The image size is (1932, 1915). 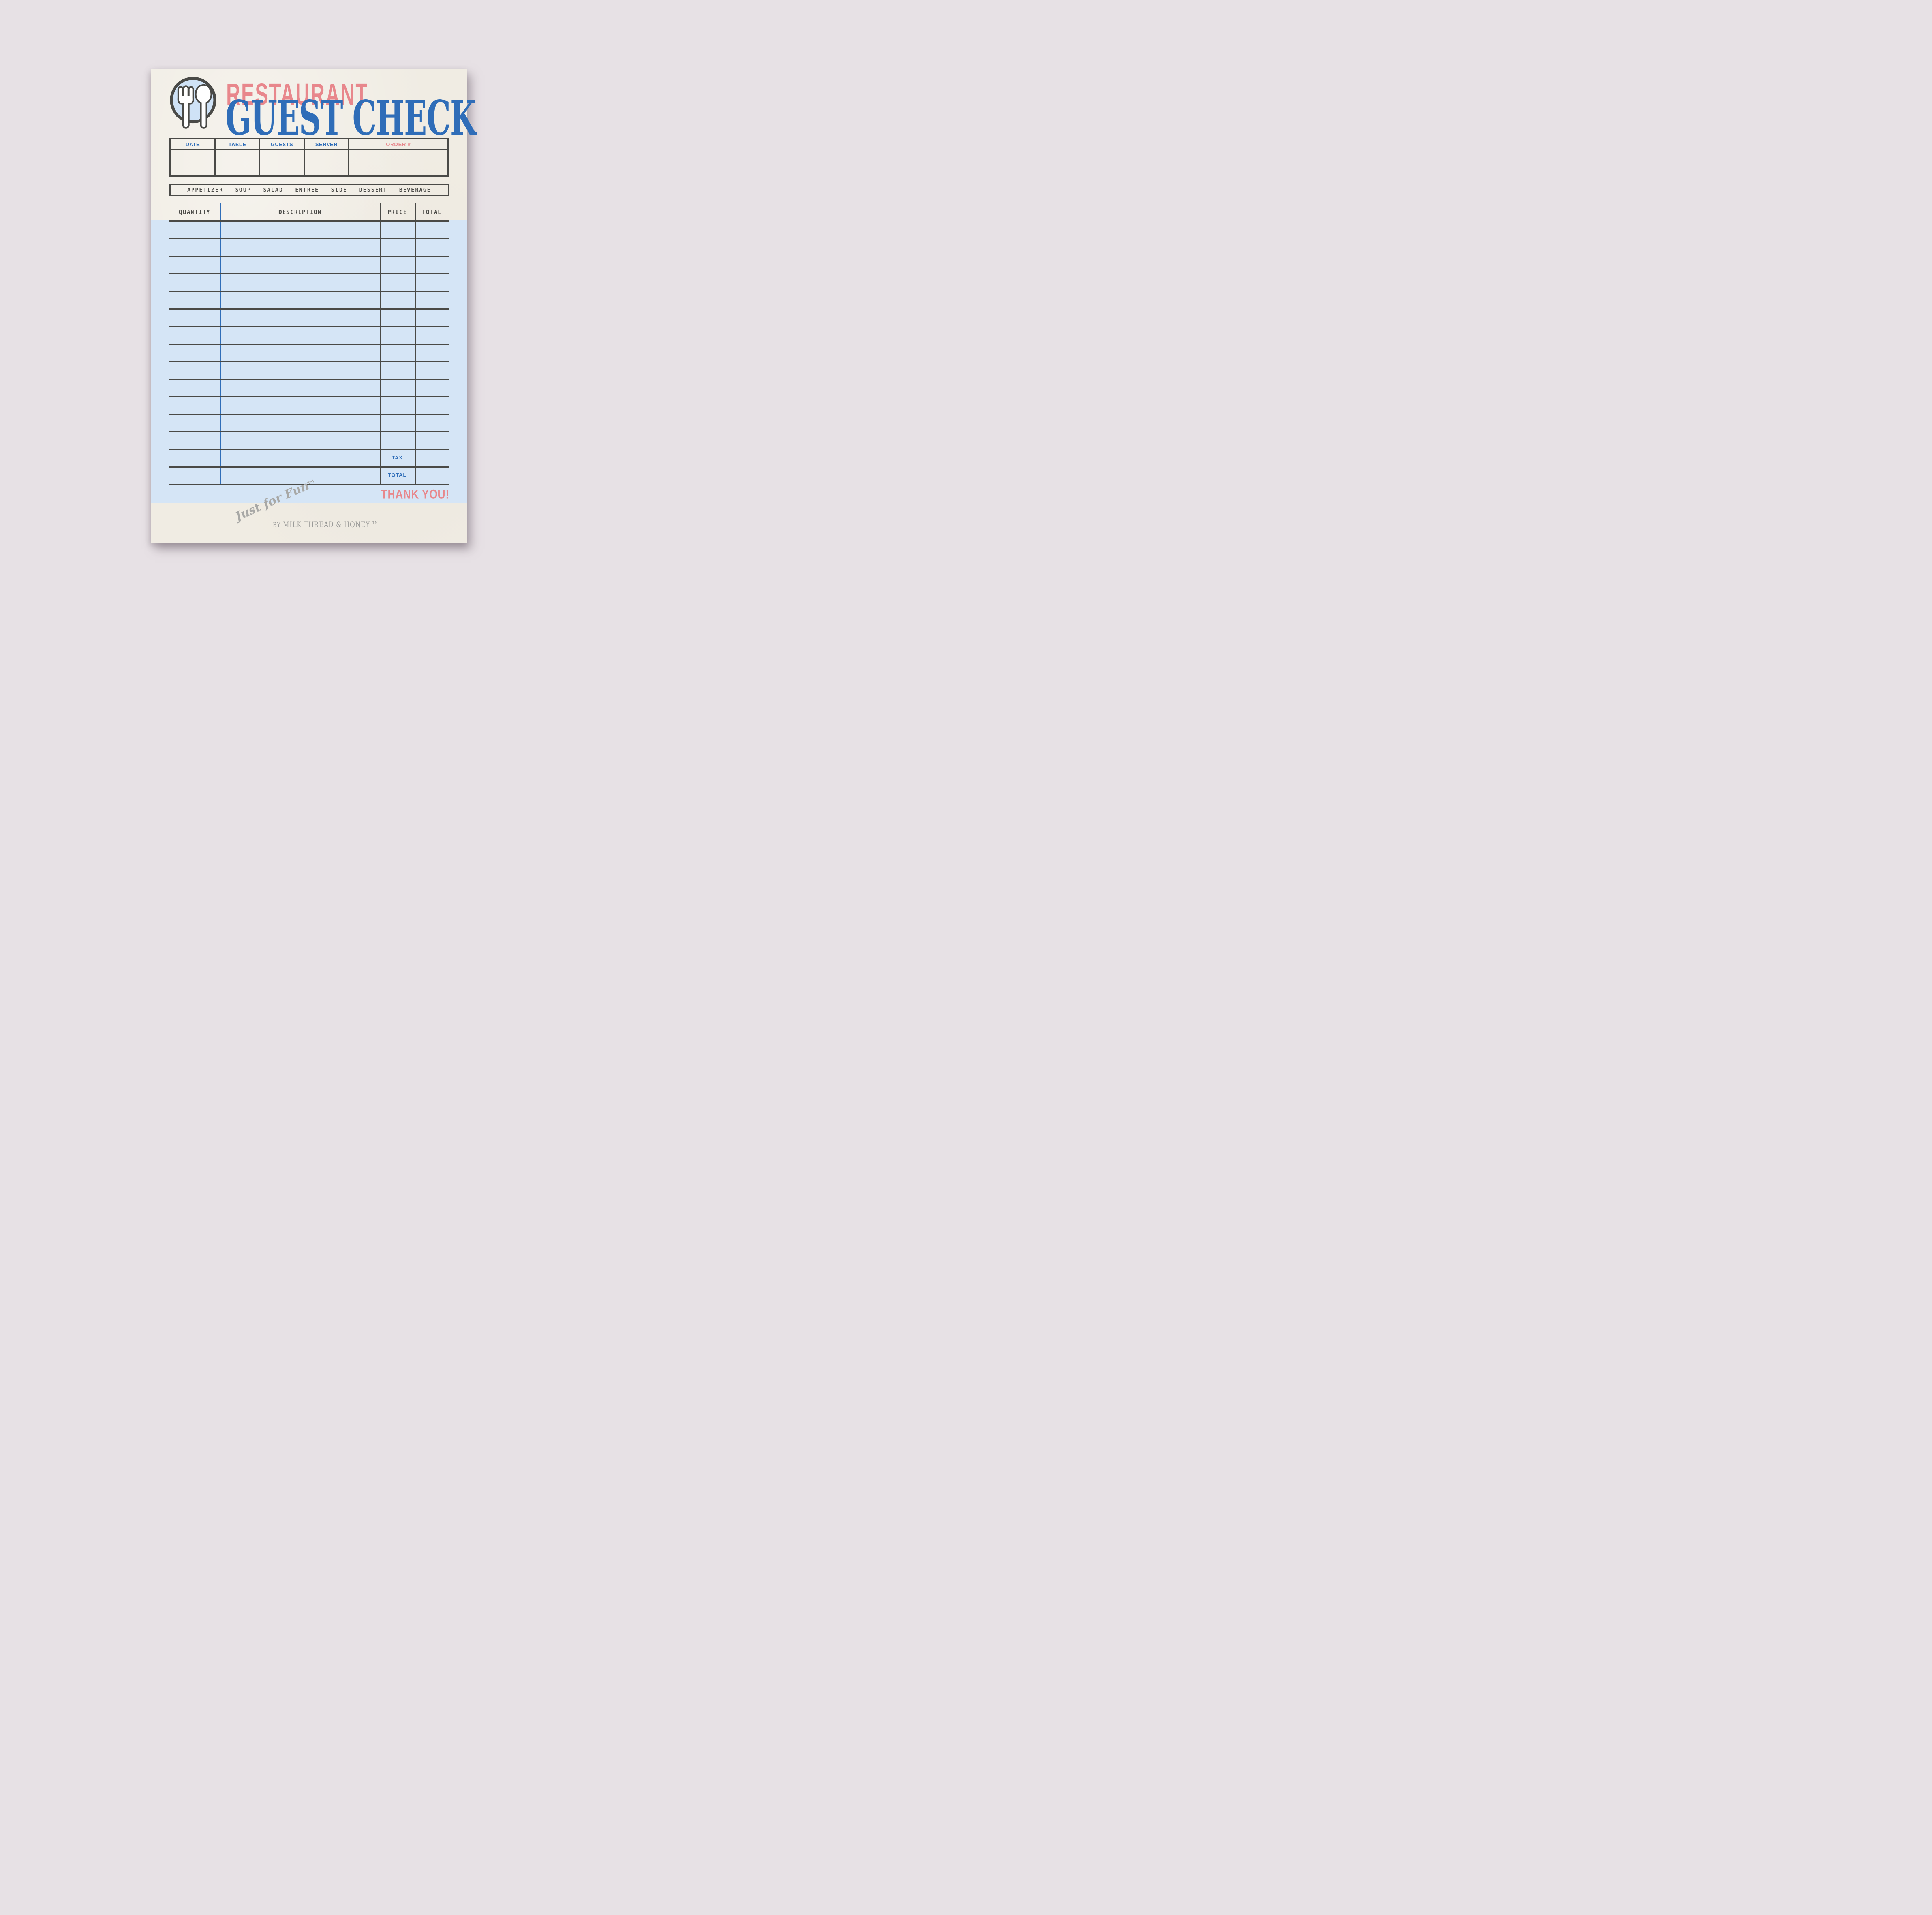 I want to click on total-label: TOTAL, so click(x=397, y=475).